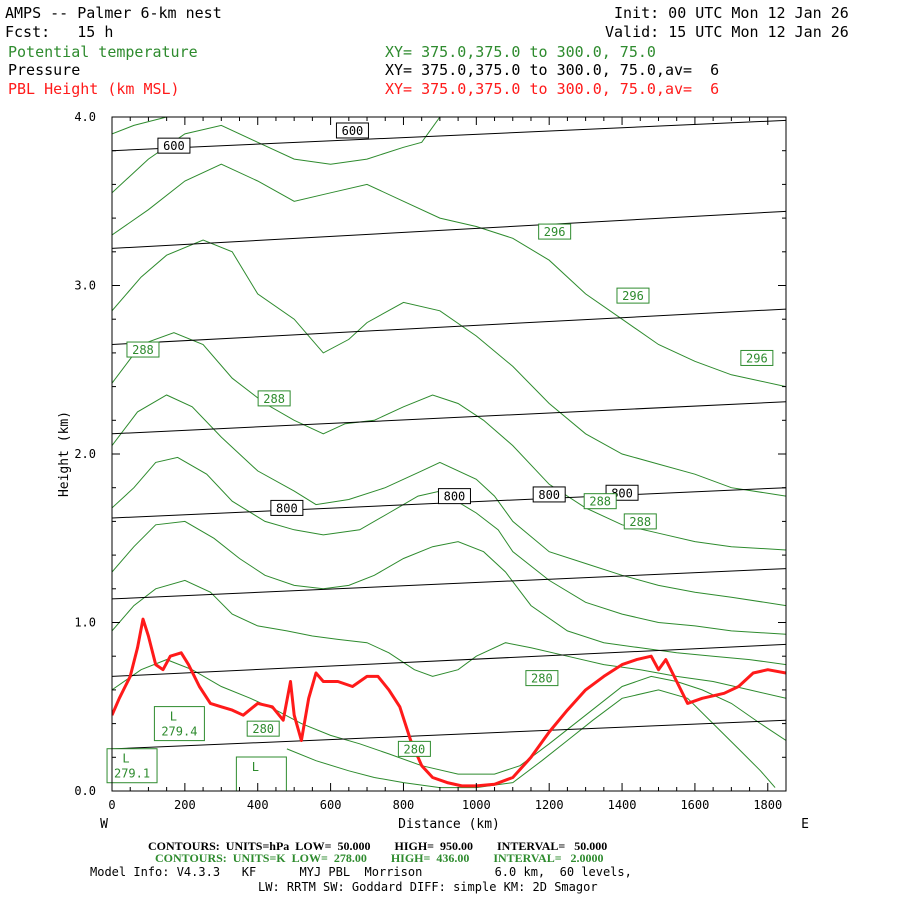 The image size is (900, 900). I want to click on low-marker-value: 279.1, so click(132, 774).